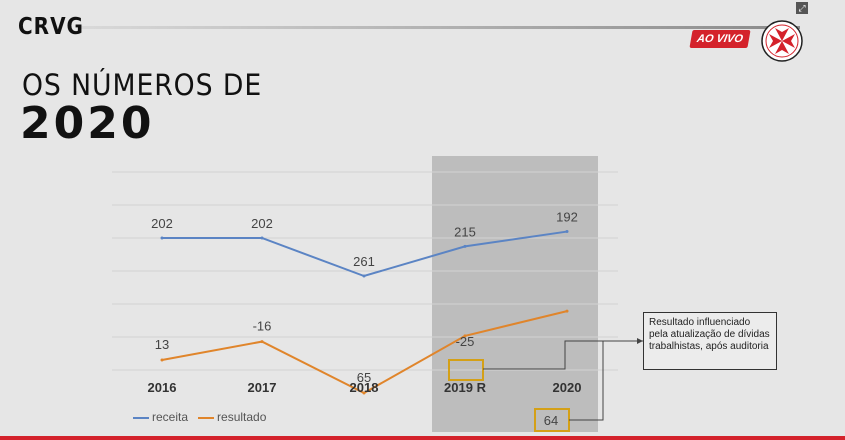 This screenshot has width=845, height=440. I want to click on x-tick-label: 2016, so click(162, 387).